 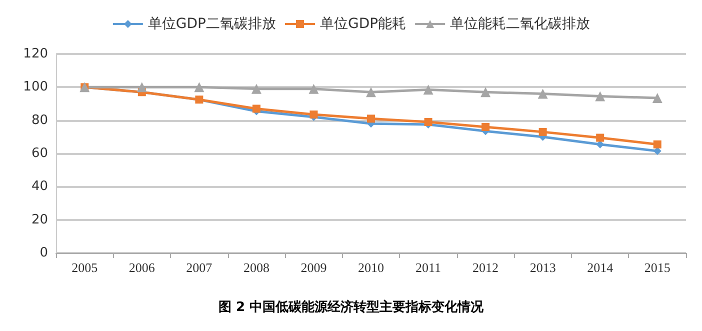 I want to click on x-tick-label: 2010, so click(x=371, y=267).